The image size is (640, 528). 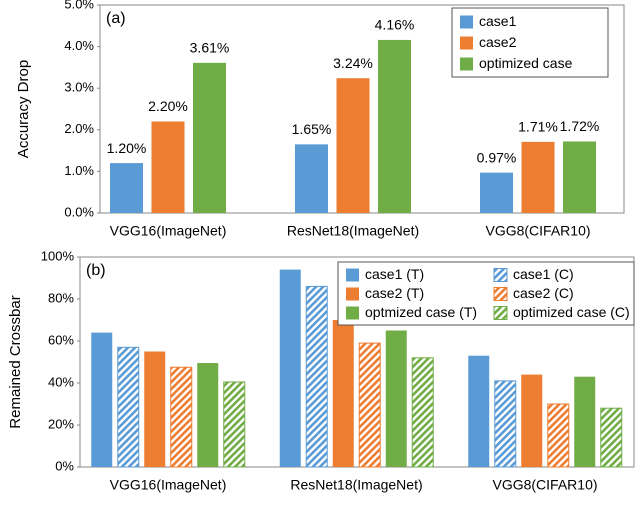 What do you see at coordinates (61, 297) in the screenshot?
I see `y-tick-label: 80%` at bounding box center [61, 297].